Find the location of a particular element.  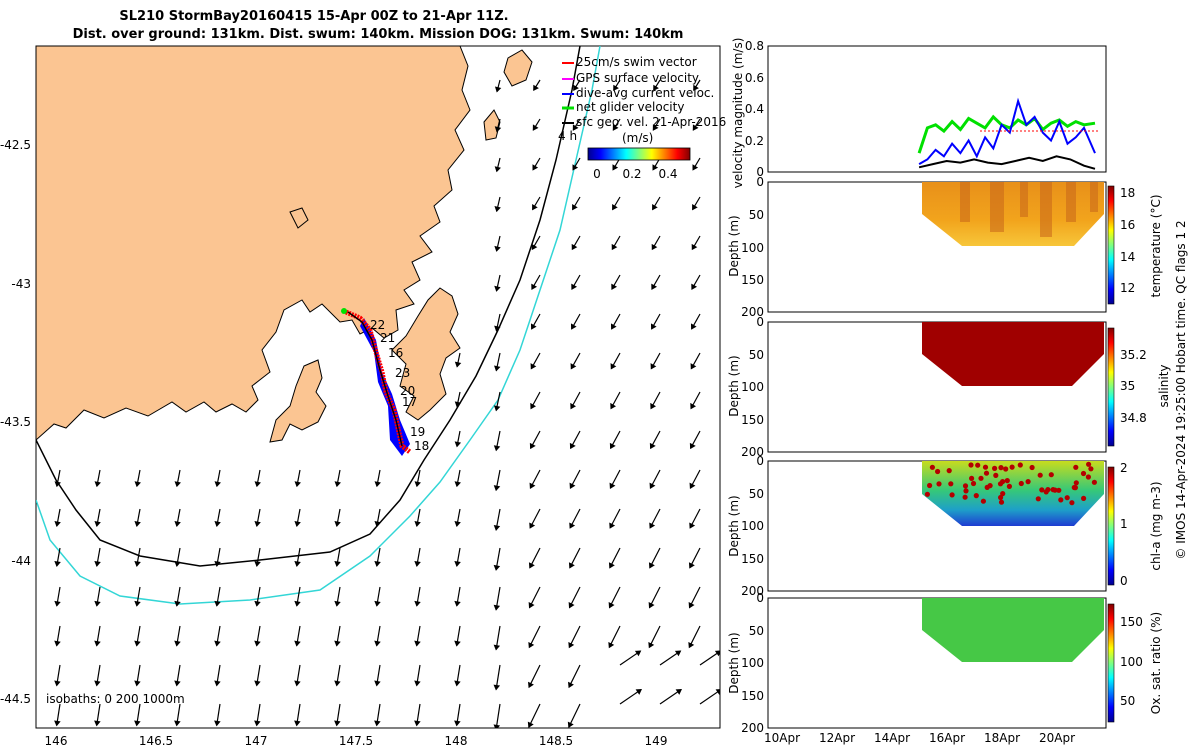

map-x-tick: 148.5 is located at coordinates (556, 741).